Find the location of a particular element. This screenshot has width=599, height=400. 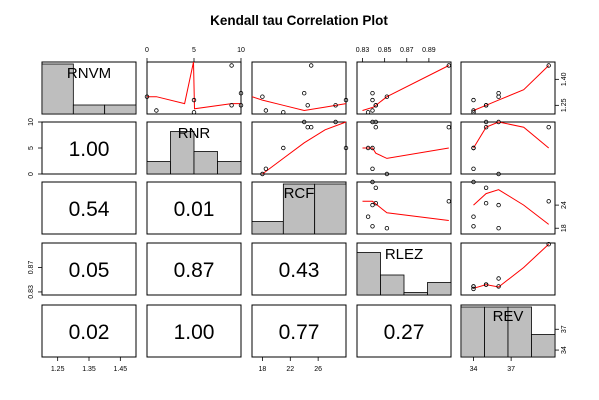

panel-rcf-rnr: 0.01 is located at coordinates (194, 208).